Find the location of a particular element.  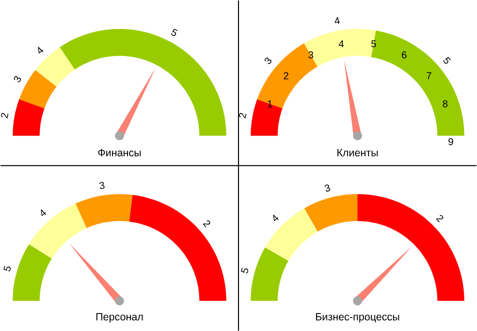

text: 2 is located at coordinates (286, 76).